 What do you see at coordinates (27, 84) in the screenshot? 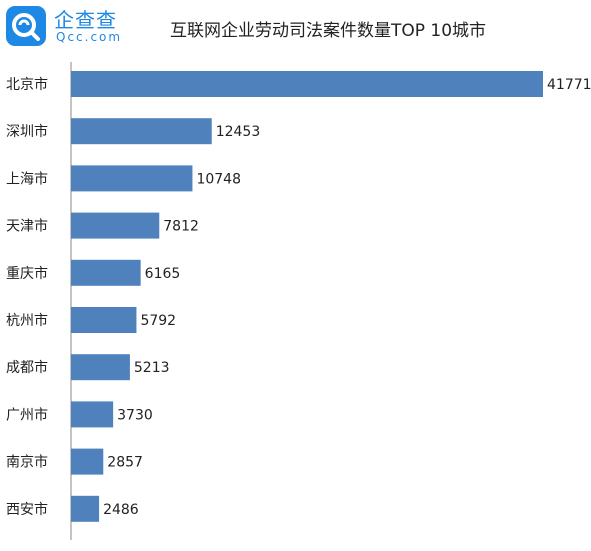
I see `category-label: 北京市` at bounding box center [27, 84].